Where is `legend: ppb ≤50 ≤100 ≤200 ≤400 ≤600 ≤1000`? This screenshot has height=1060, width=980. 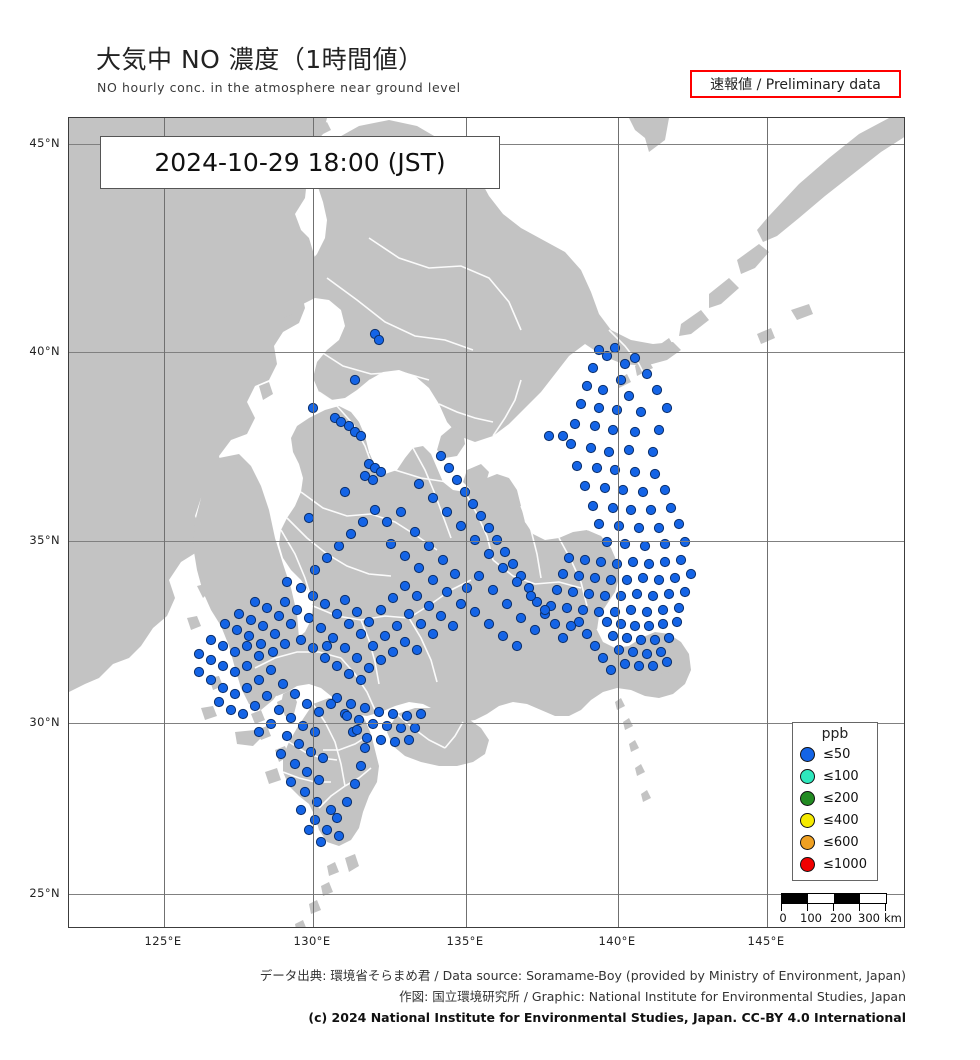 legend: ppb ≤50 ≤100 ≤200 ≤400 ≤600 ≤1000 is located at coordinates (835, 801).